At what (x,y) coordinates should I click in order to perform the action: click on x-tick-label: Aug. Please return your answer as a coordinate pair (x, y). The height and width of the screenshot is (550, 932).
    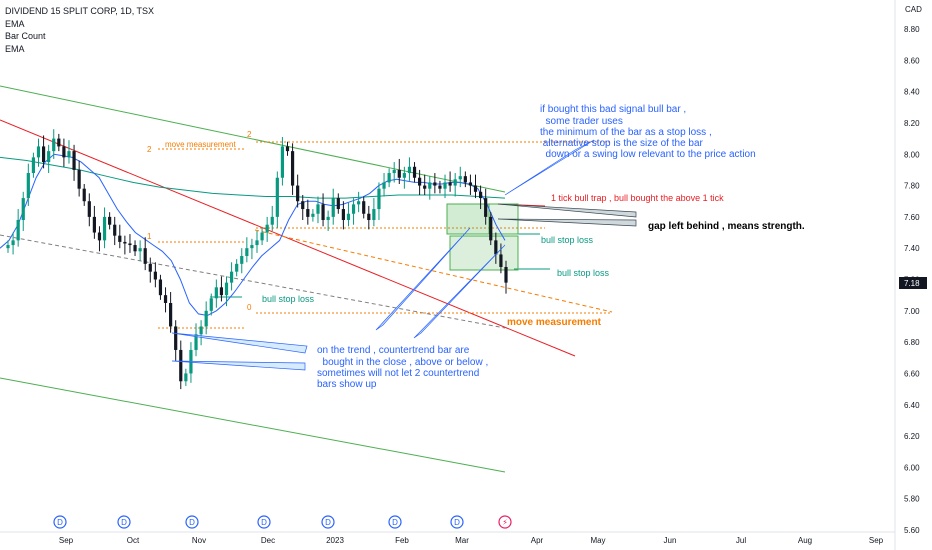
    Looking at the image, I should click on (805, 540).